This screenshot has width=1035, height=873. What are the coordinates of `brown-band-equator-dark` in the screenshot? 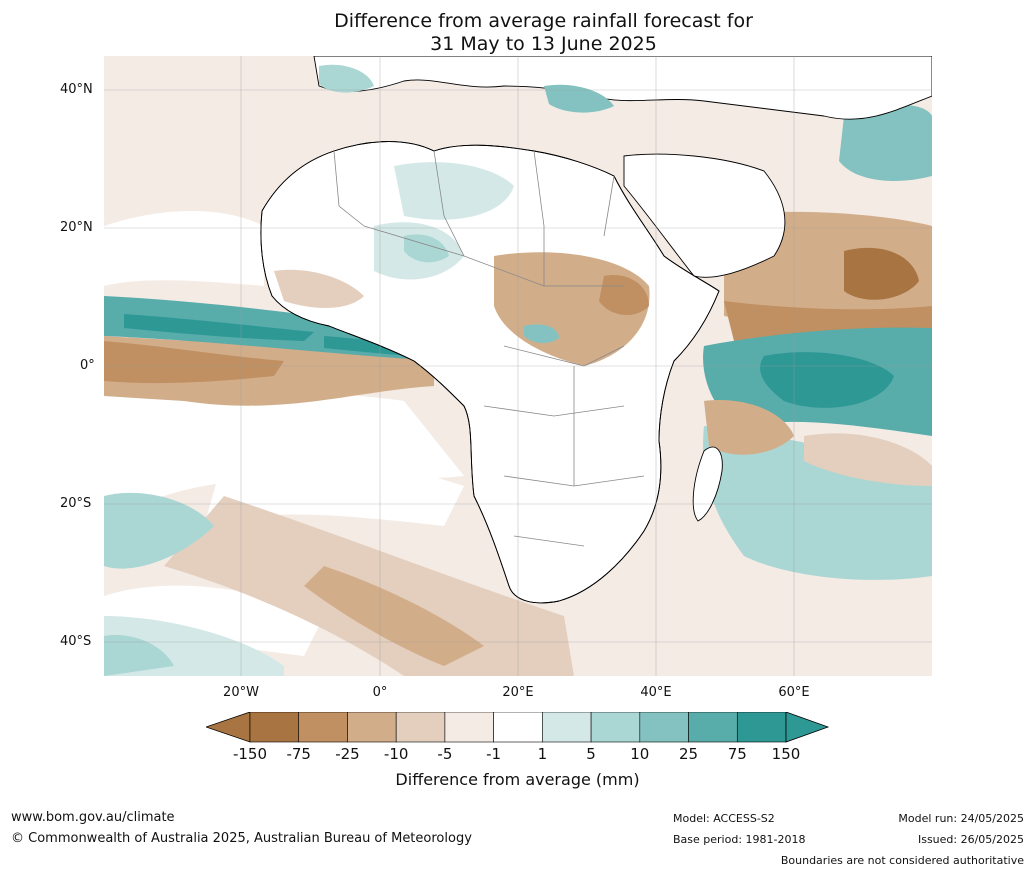 It's located at (194, 362).